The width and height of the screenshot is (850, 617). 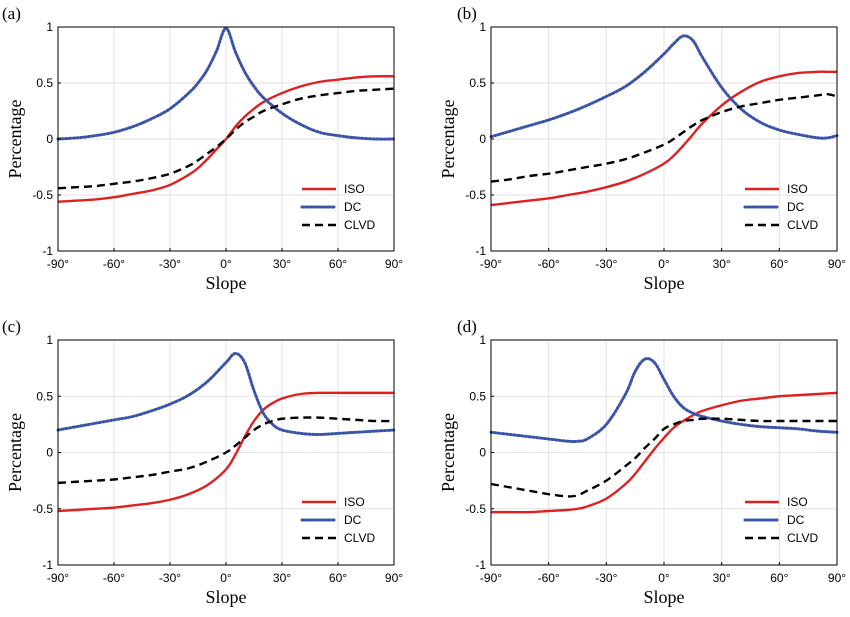 What do you see at coordinates (11, 13) in the screenshot?
I see `panel-label: (a)` at bounding box center [11, 13].